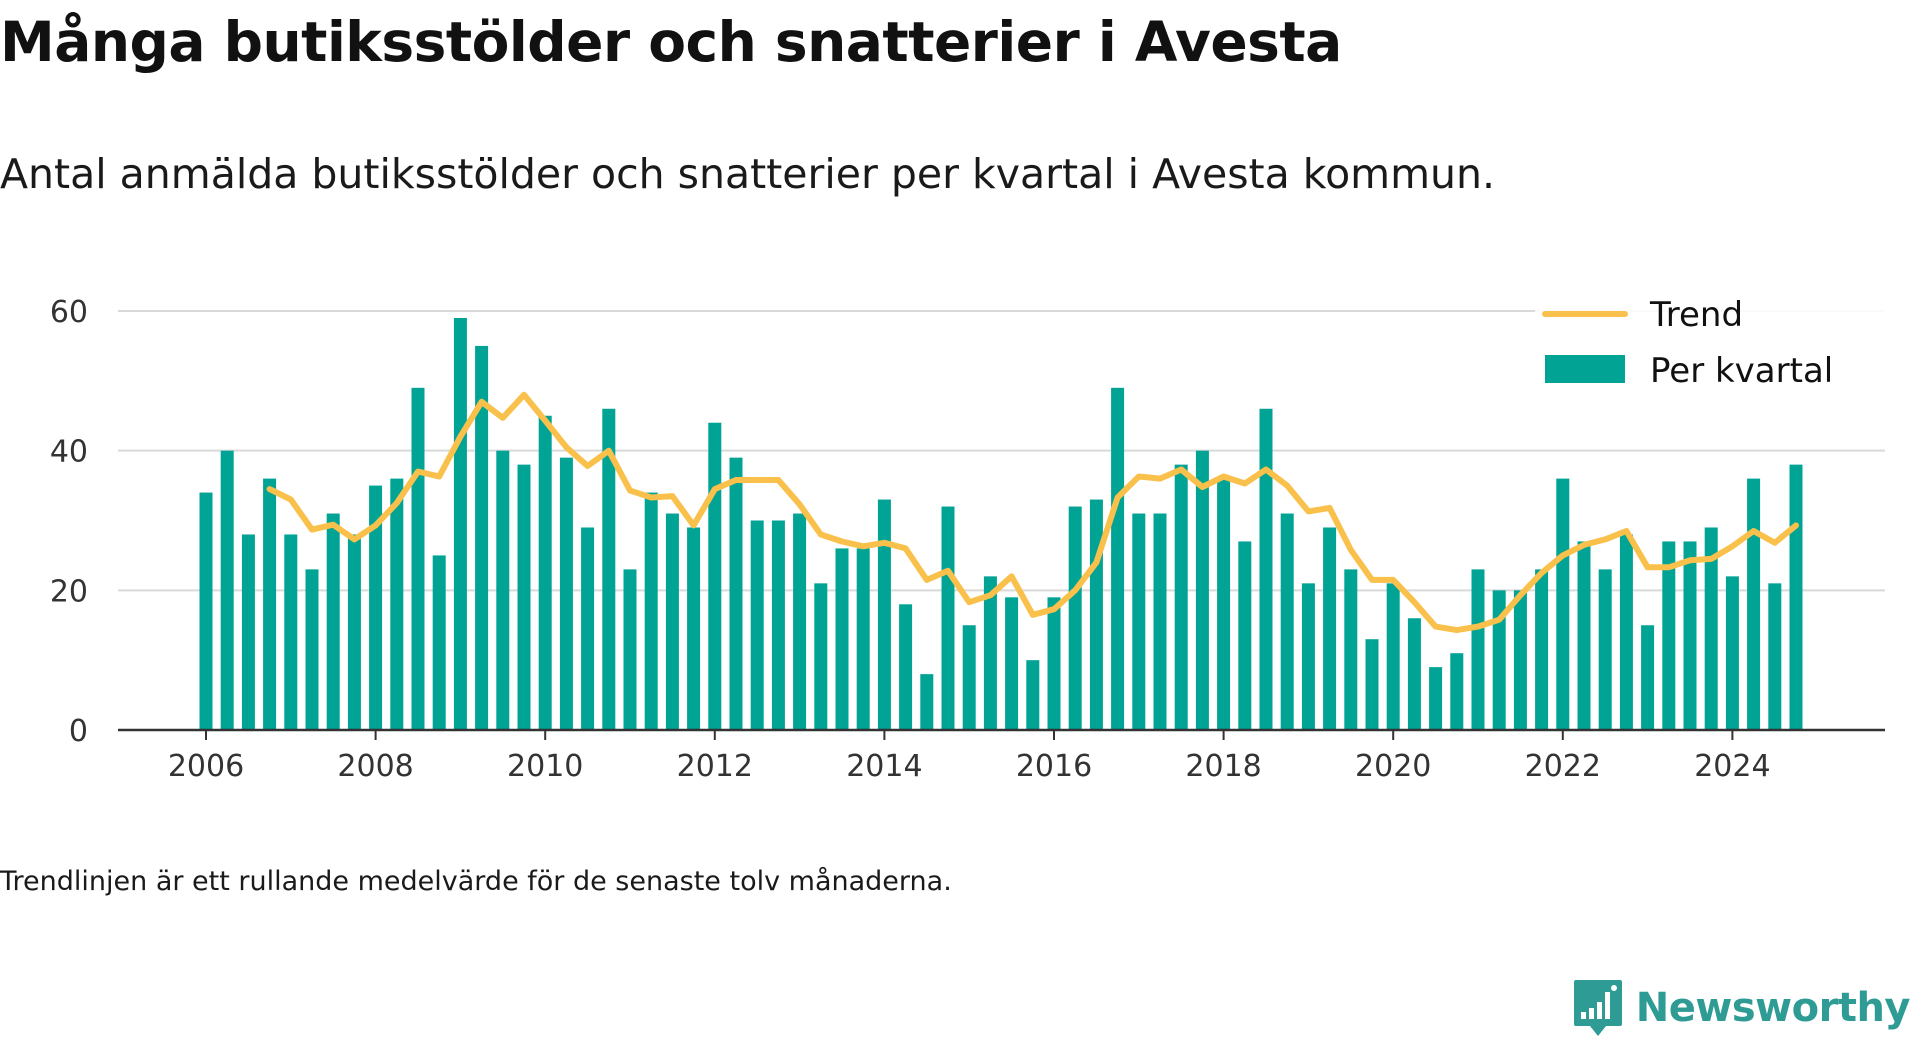  What do you see at coordinates (1732, 766) in the screenshot?
I see `x-tick-label: 2024` at bounding box center [1732, 766].